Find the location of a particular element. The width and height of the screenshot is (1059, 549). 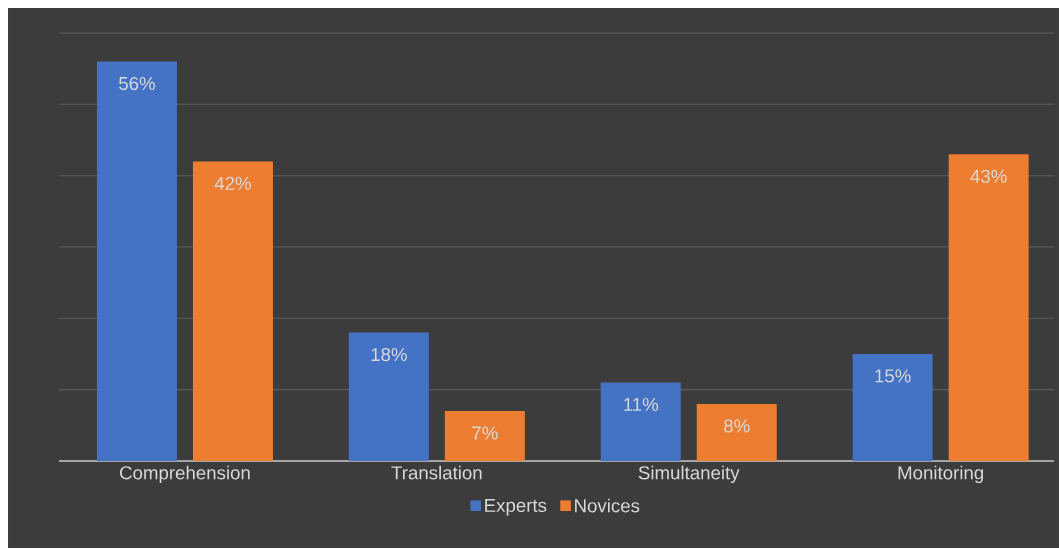

x-tick-label: Monitoring is located at coordinates (941, 474).